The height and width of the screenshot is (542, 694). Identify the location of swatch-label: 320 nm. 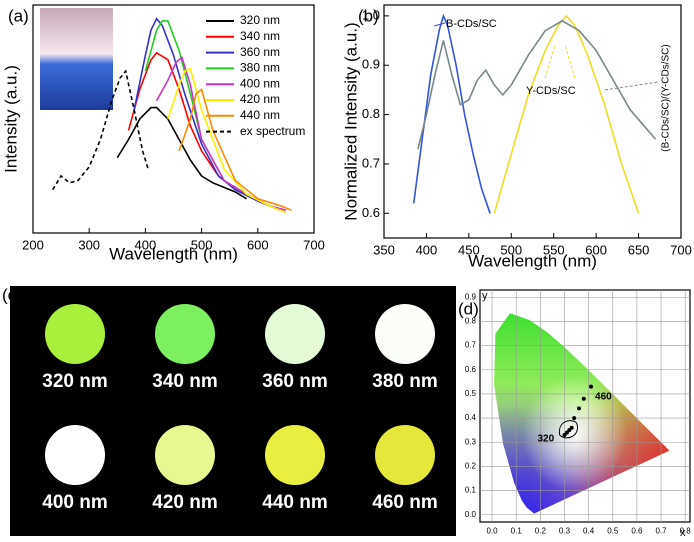
(74, 381).